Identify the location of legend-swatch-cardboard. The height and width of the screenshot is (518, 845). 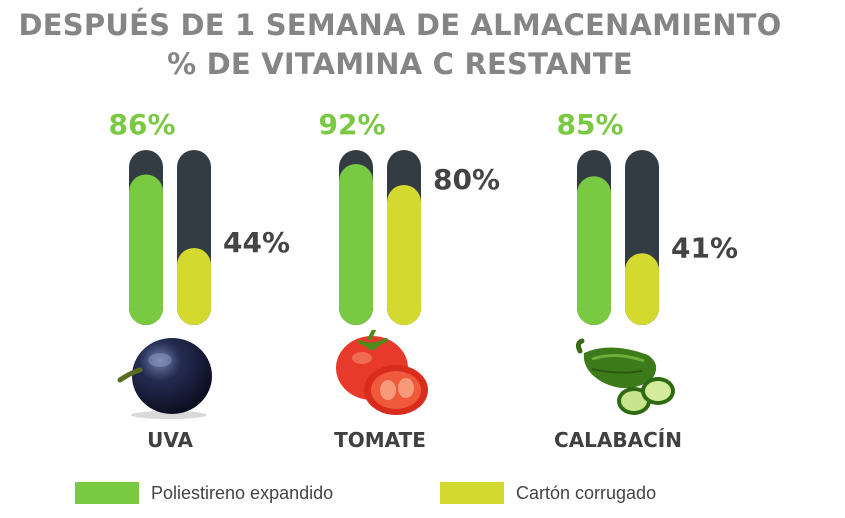
(472, 493).